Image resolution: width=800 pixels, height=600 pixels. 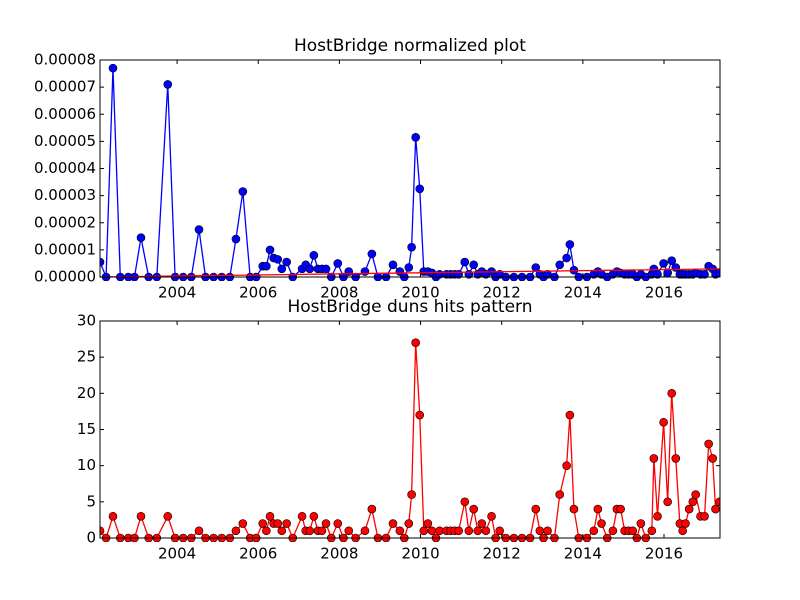 What do you see at coordinates (86, 321) in the screenshot?
I see `y-tick-label: 30` at bounding box center [86, 321].